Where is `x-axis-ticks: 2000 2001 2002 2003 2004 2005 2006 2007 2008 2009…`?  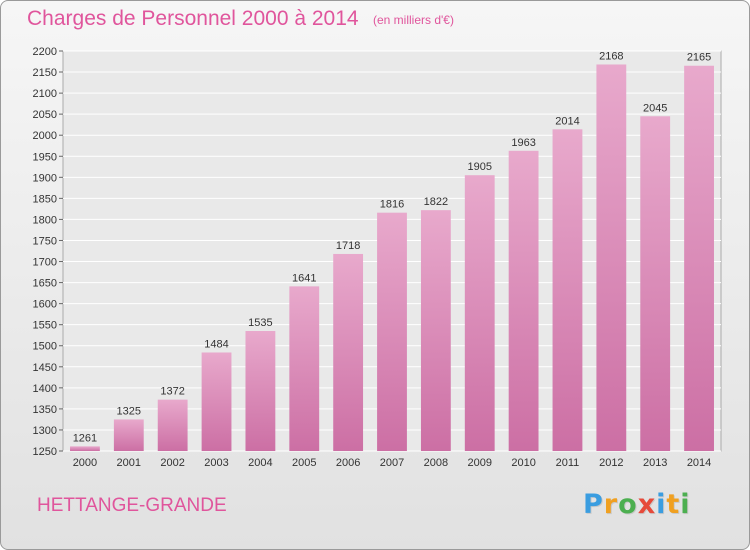
x-axis-ticks: 2000 2001 2002 2003 2004 2005 2006 2007 2008 2009… is located at coordinates (392, 463).